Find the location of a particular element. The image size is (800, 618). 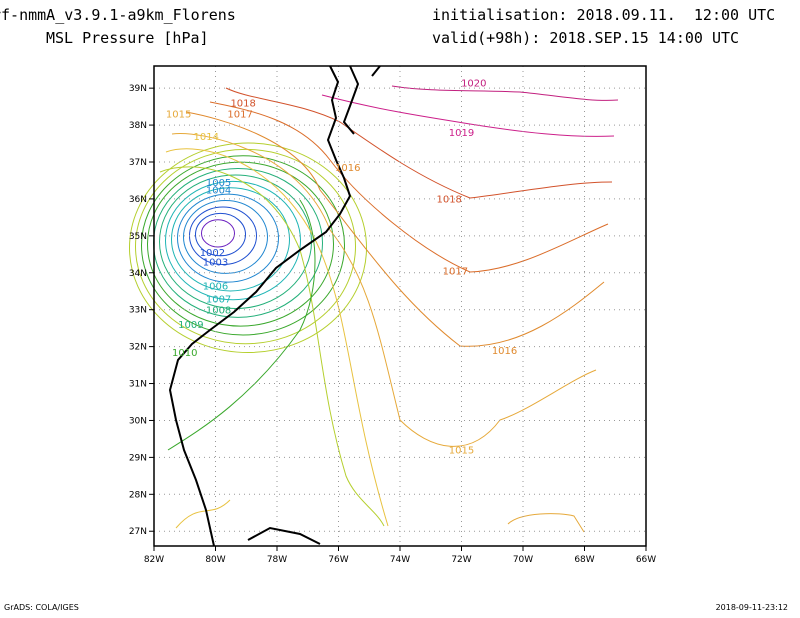

lon-tick-label: 70W is located at coordinates (523, 560).